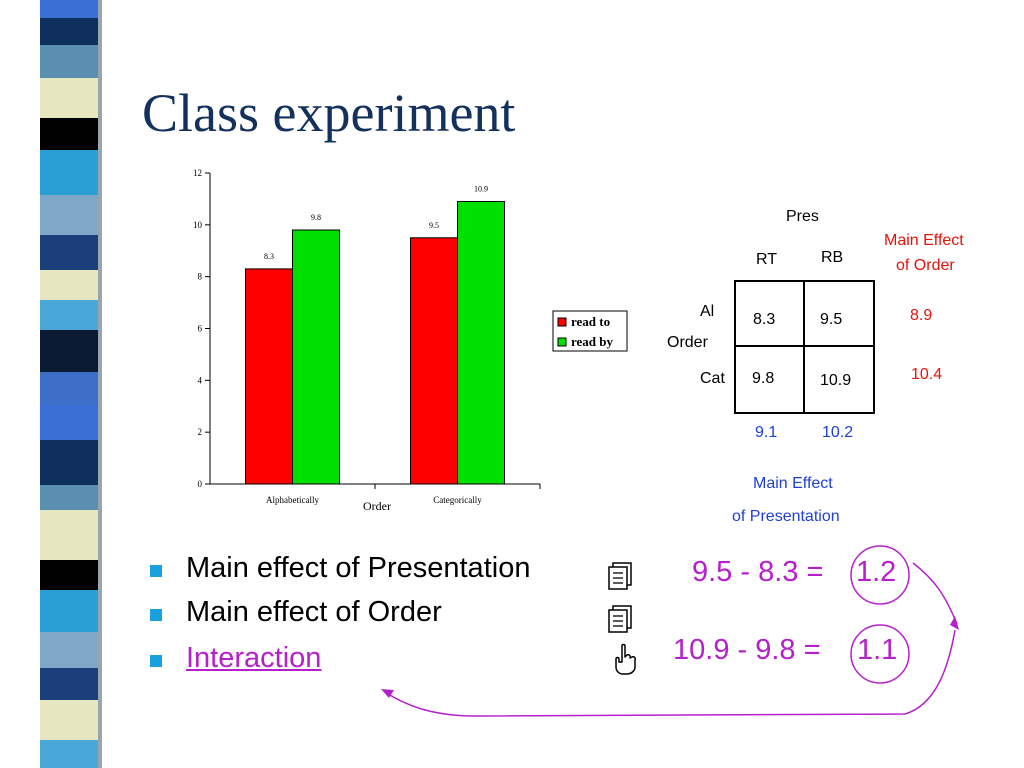 This screenshot has width=1024, height=768. What do you see at coordinates (376, 223) in the screenshot?
I see `chart-data-labels: 8.3 9.8 9.5 10.9` at bounding box center [376, 223].